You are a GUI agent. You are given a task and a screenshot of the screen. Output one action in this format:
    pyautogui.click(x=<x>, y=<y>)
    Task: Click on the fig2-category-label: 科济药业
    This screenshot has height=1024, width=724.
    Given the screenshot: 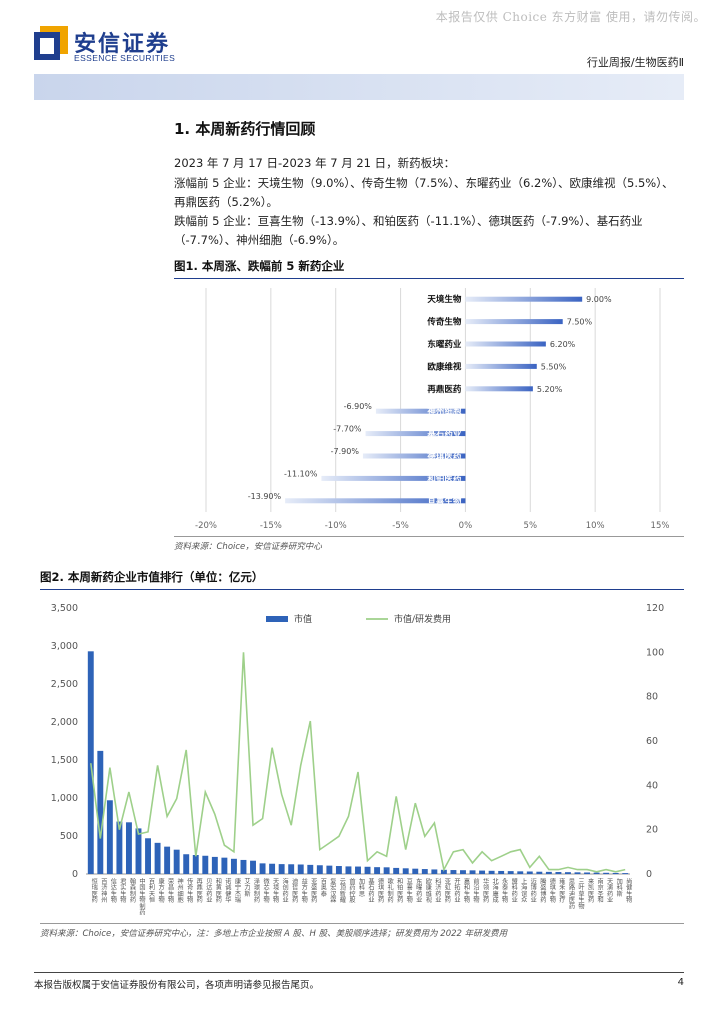 What is the action you would take?
    pyautogui.click(x=437, y=890)
    